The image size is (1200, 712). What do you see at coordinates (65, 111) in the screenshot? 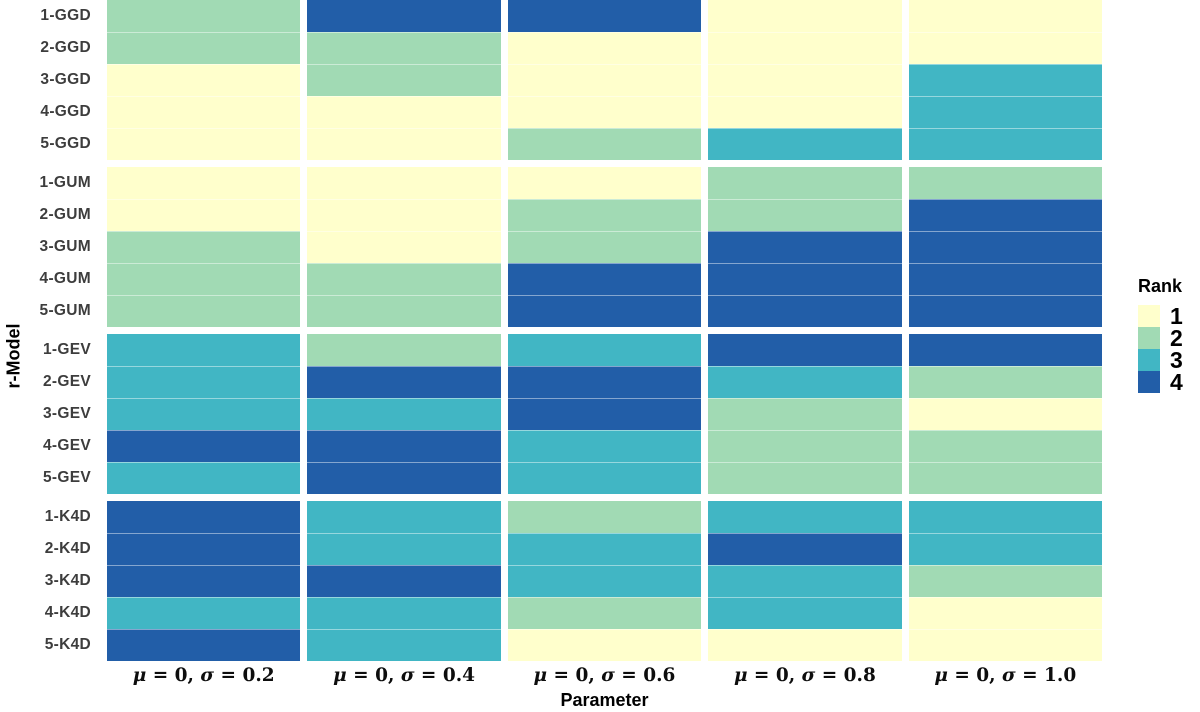
I see `row-label: 4-GGD` at bounding box center [65, 111].